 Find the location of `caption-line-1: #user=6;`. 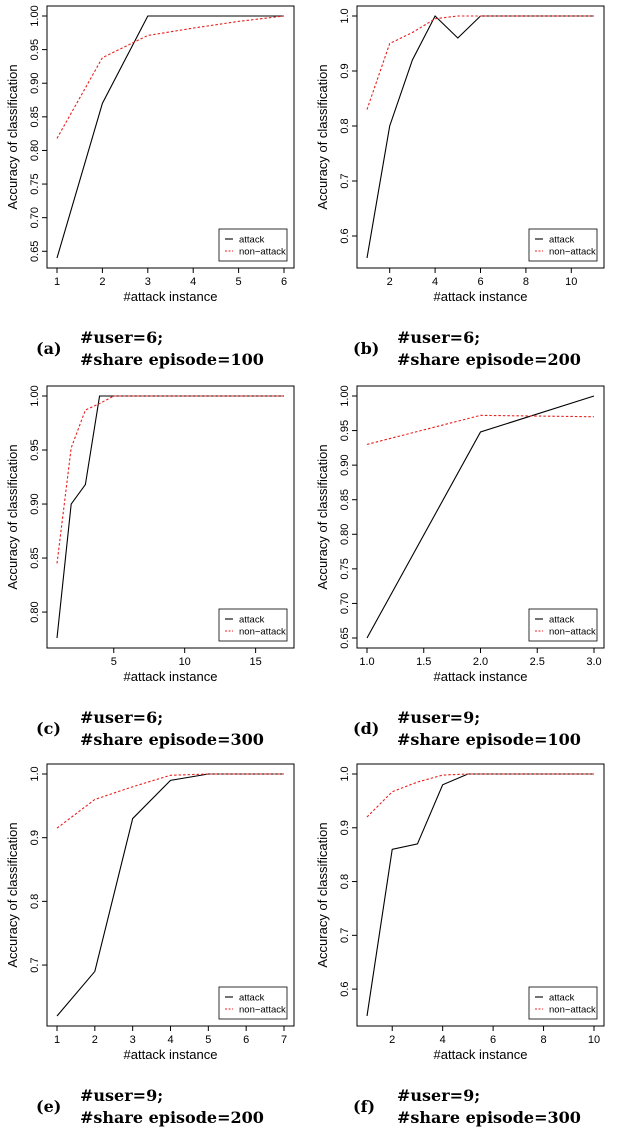

caption-line-1: #user=6; is located at coordinates (122, 717).